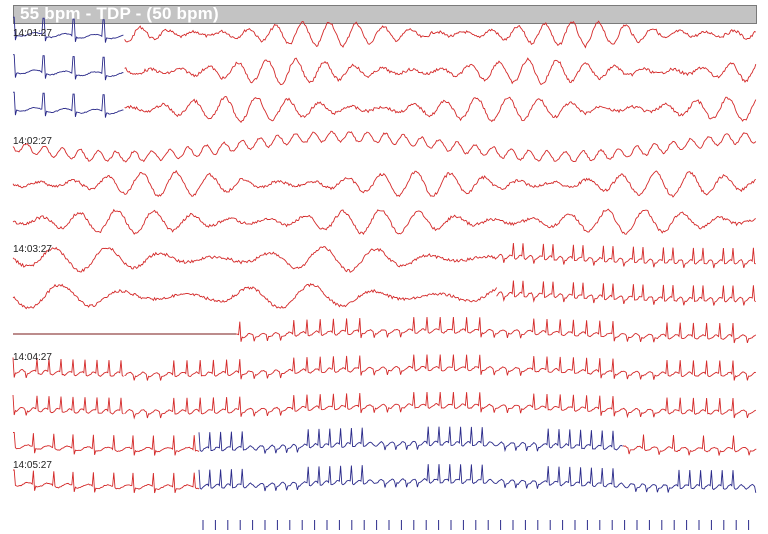 Image resolution: width=768 pixels, height=534 pixels. What do you see at coordinates (32, 357) in the screenshot?
I see `time-label: 14:04:27` at bounding box center [32, 357].